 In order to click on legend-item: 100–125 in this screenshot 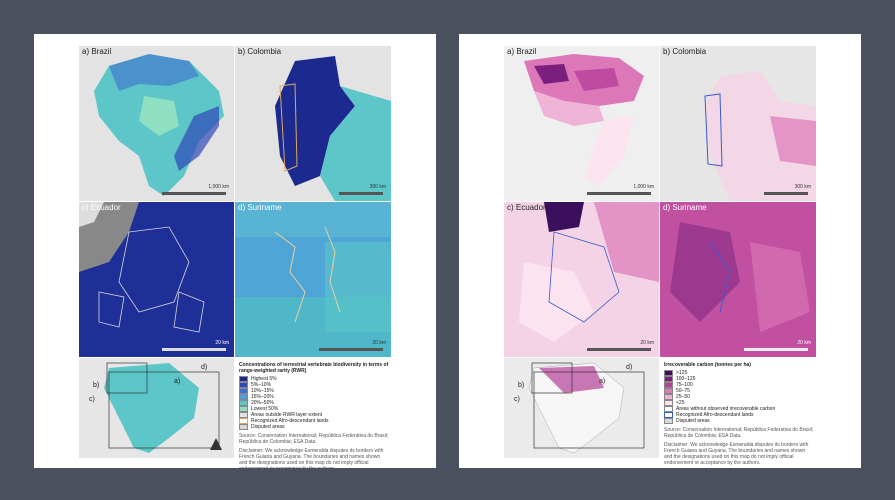, I will do `click(739, 379)`.